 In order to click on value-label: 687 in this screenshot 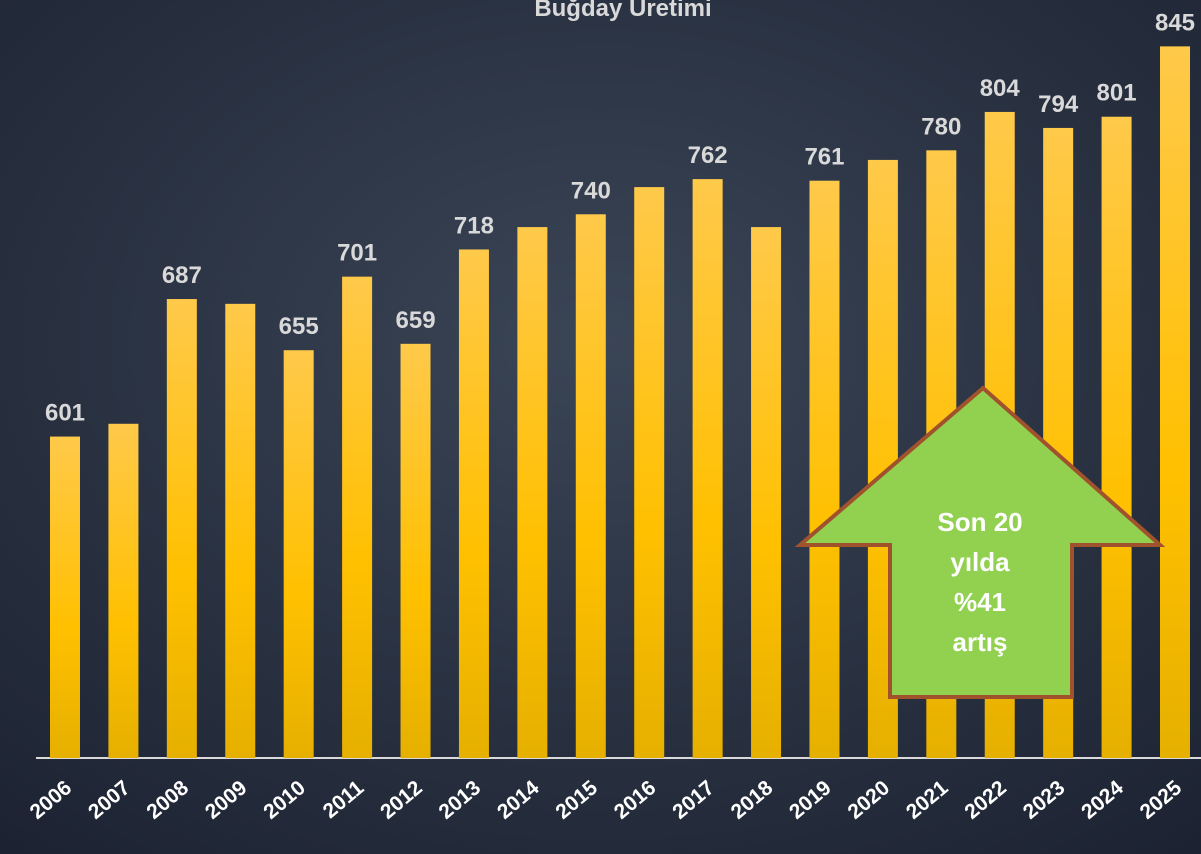, I will do `click(182, 275)`.